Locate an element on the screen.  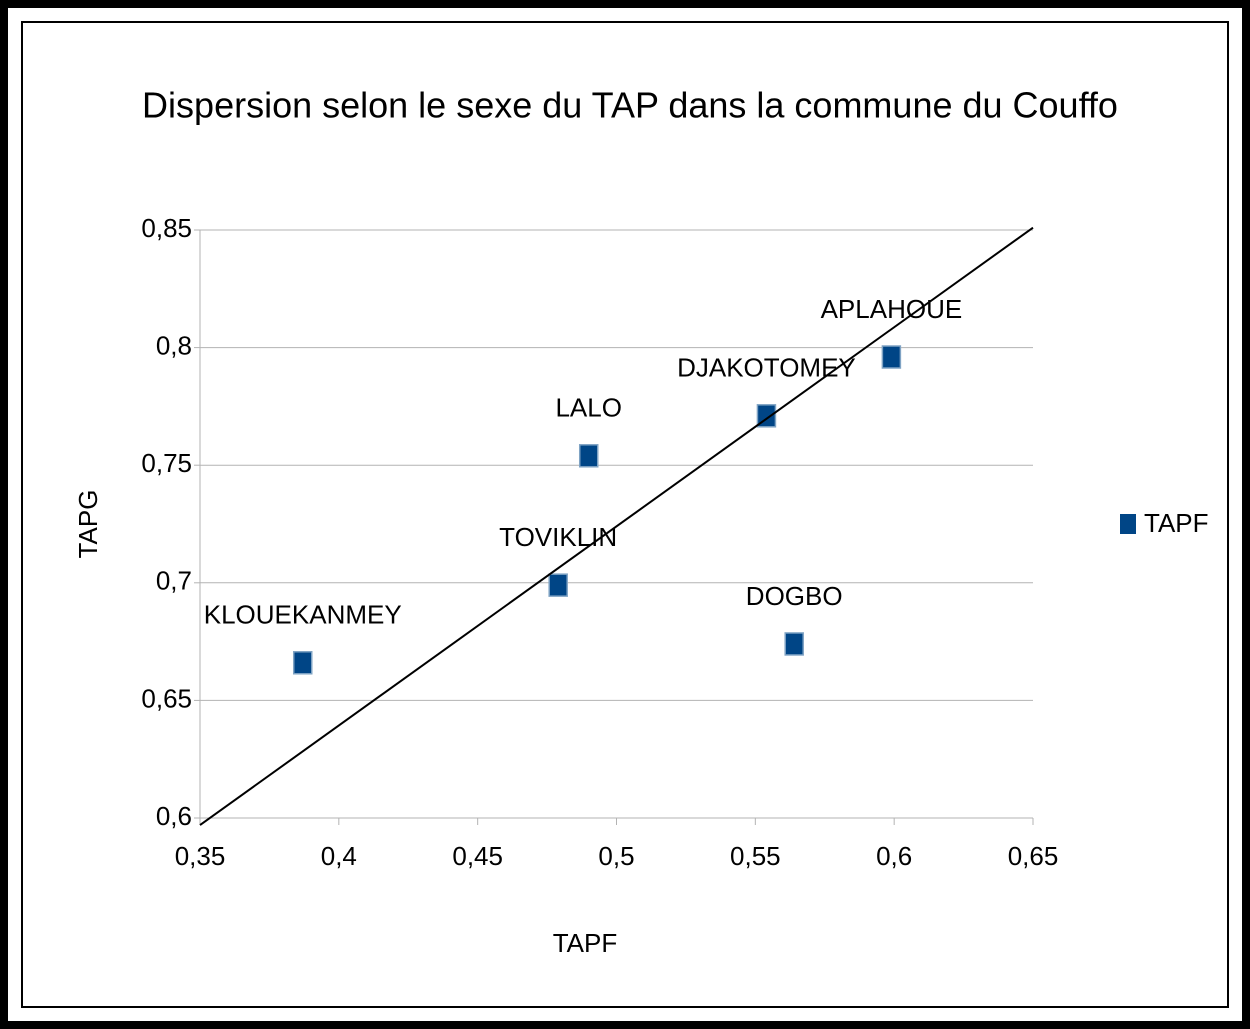
x-tick-label: 0,45 is located at coordinates (477, 856).